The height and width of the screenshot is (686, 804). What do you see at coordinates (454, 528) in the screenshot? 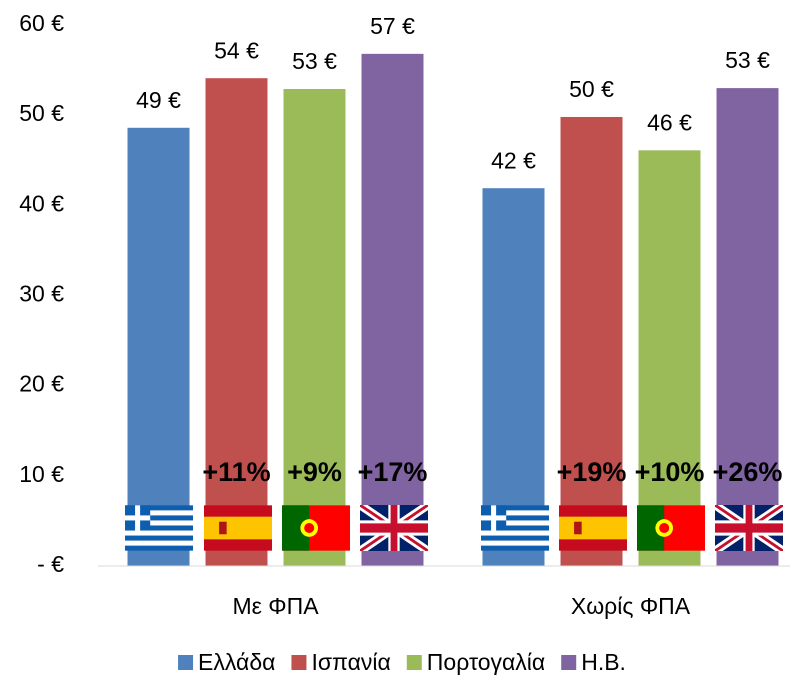
I see `flags` at bounding box center [454, 528].